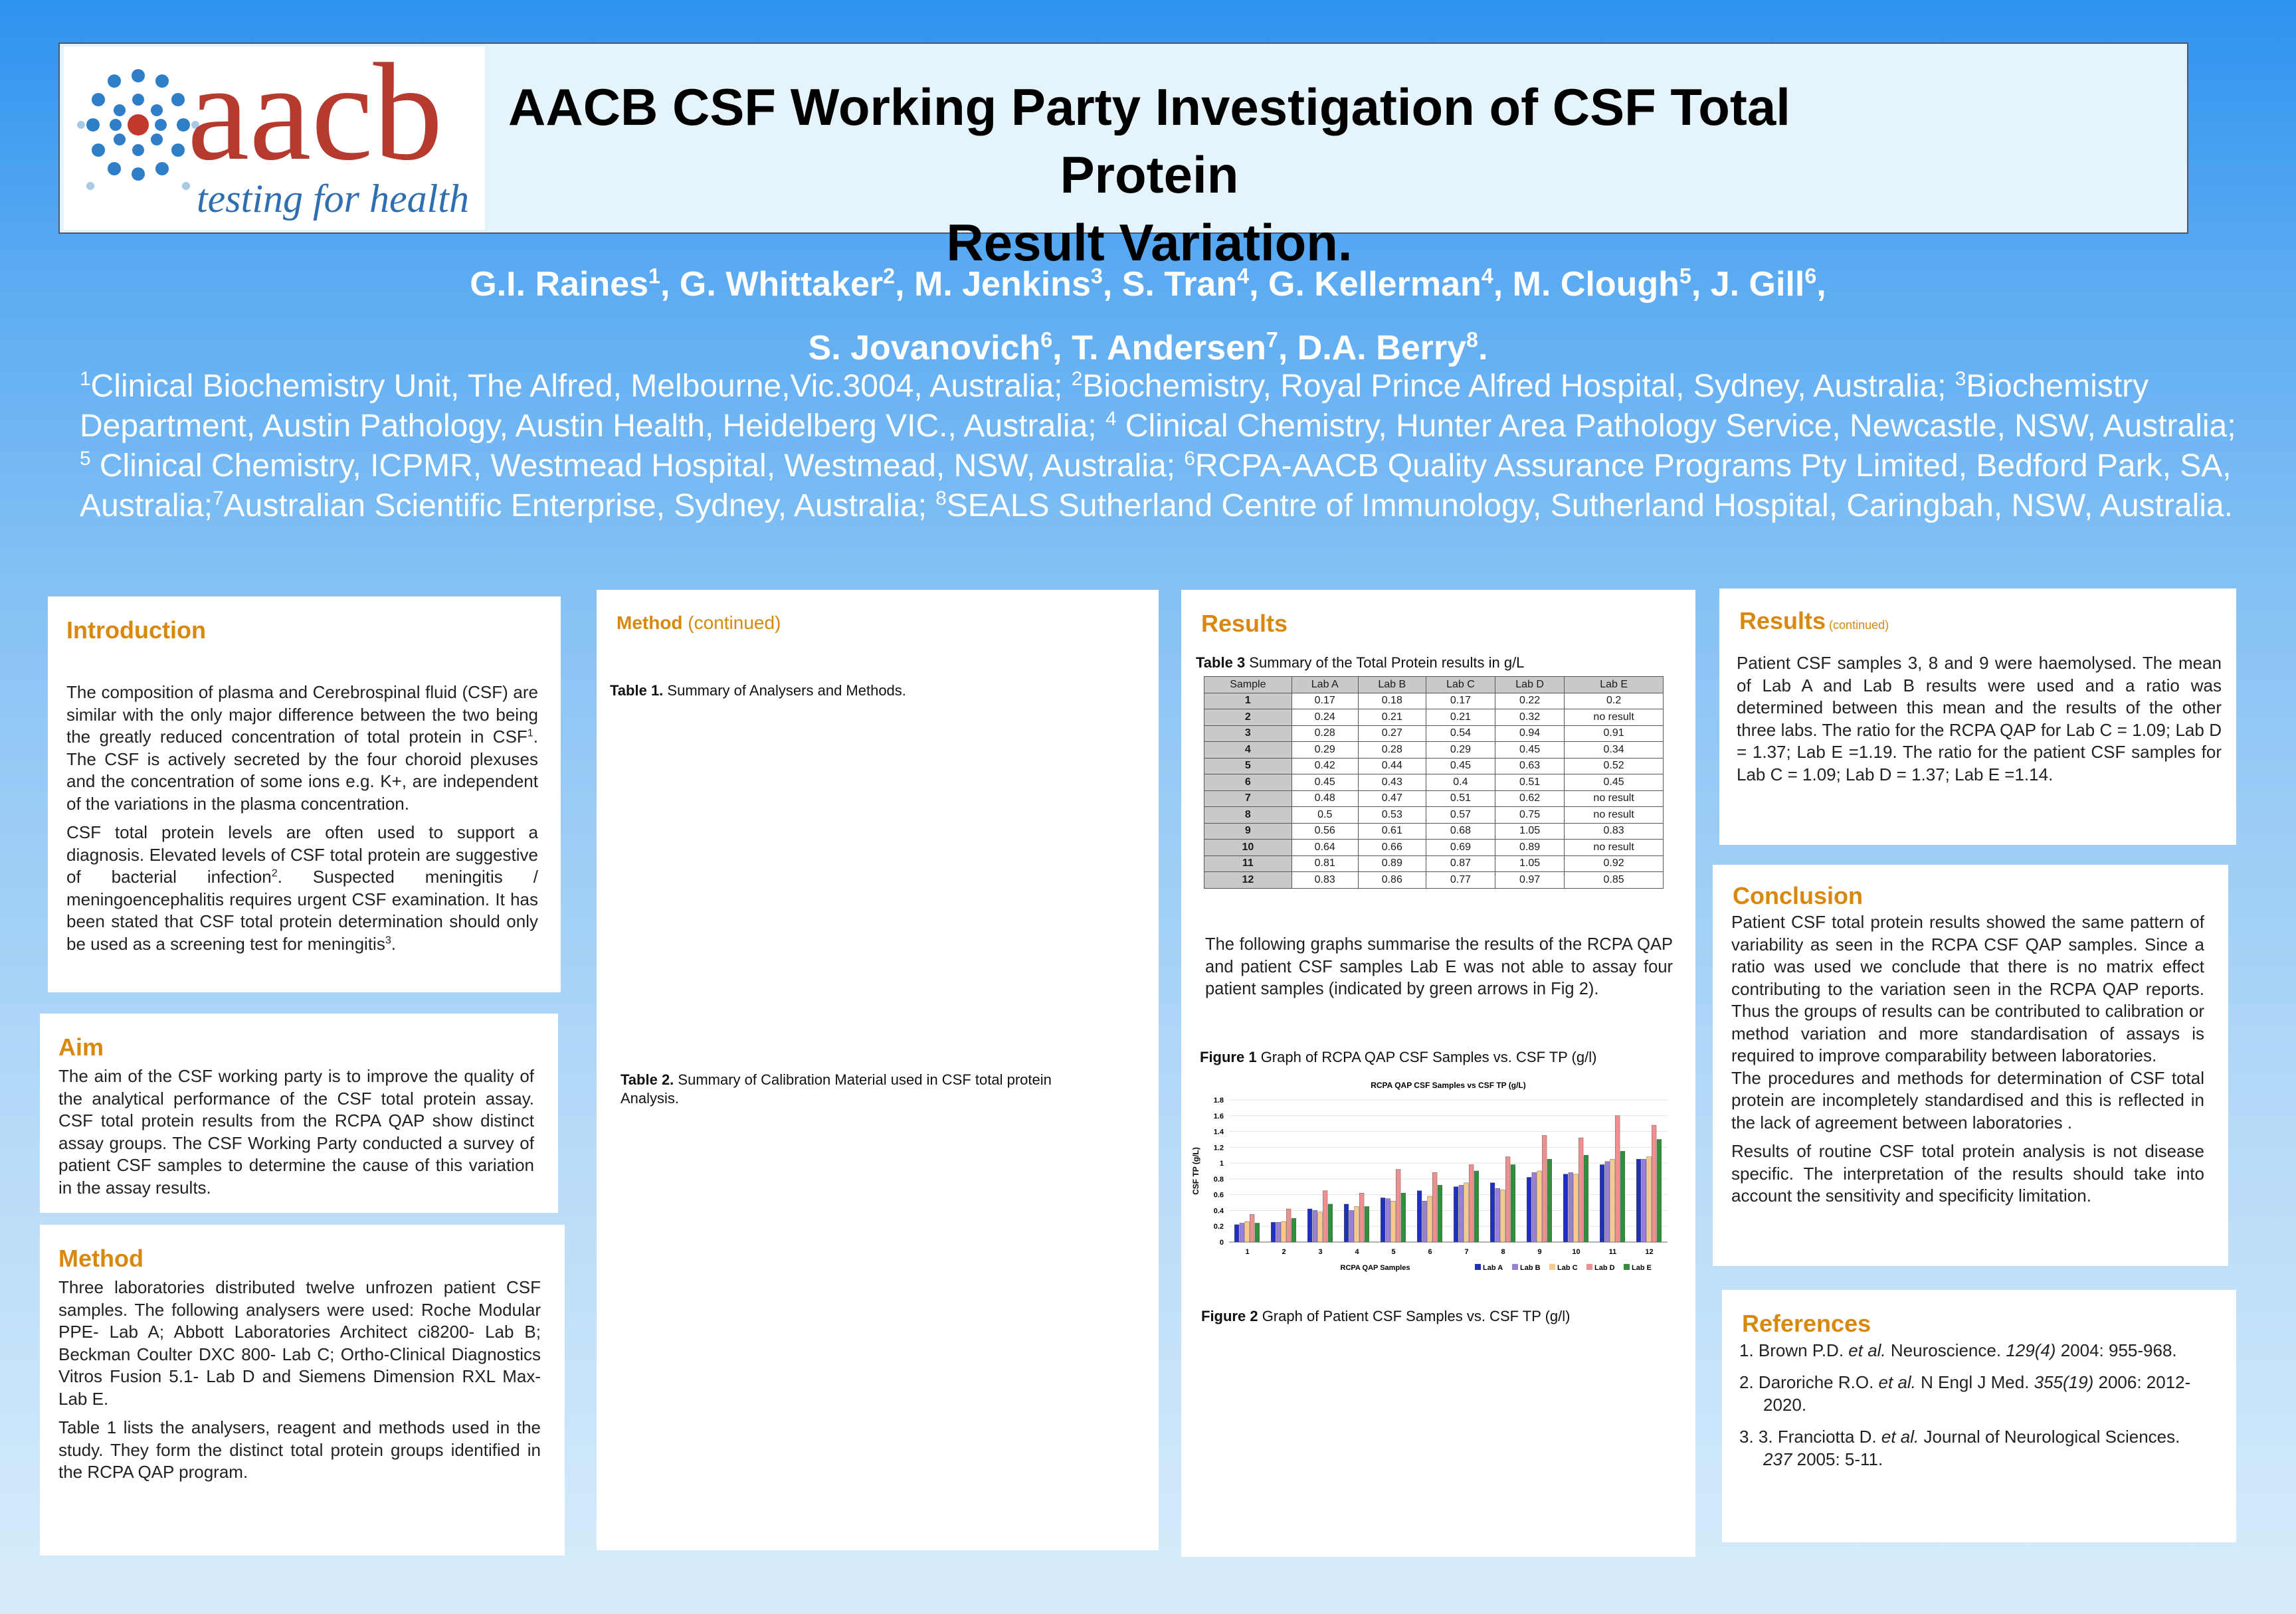 The height and width of the screenshot is (1614, 2296). Describe the element at coordinates (1614, 750) in the screenshot. I see `table-cell: 0.34` at that location.